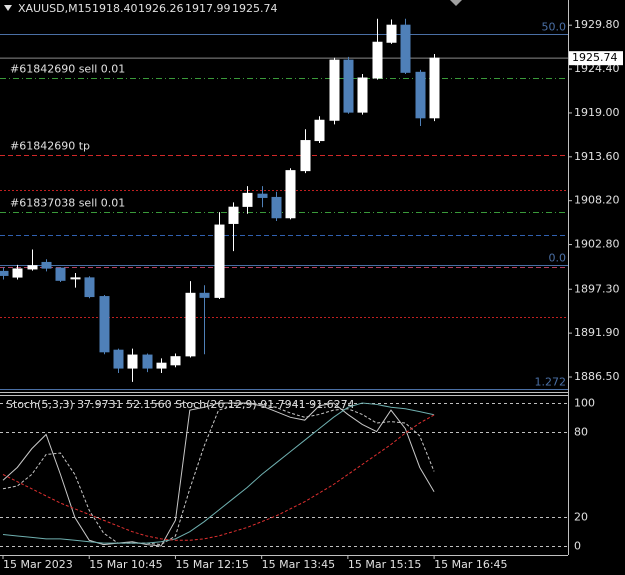  What do you see at coordinates (384, 564) in the screenshot?
I see `x-tick-label: 15 Mar 15:15` at bounding box center [384, 564].